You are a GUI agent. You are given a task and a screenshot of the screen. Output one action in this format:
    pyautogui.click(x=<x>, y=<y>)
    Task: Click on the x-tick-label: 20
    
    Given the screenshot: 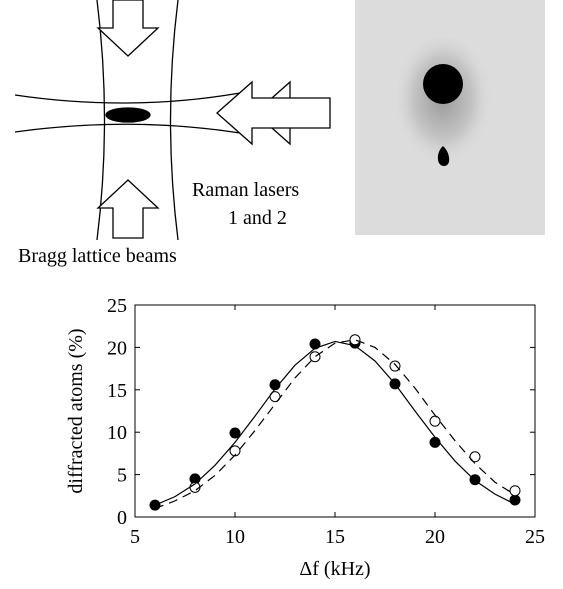 What is the action you would take?
    pyautogui.click(x=435, y=537)
    